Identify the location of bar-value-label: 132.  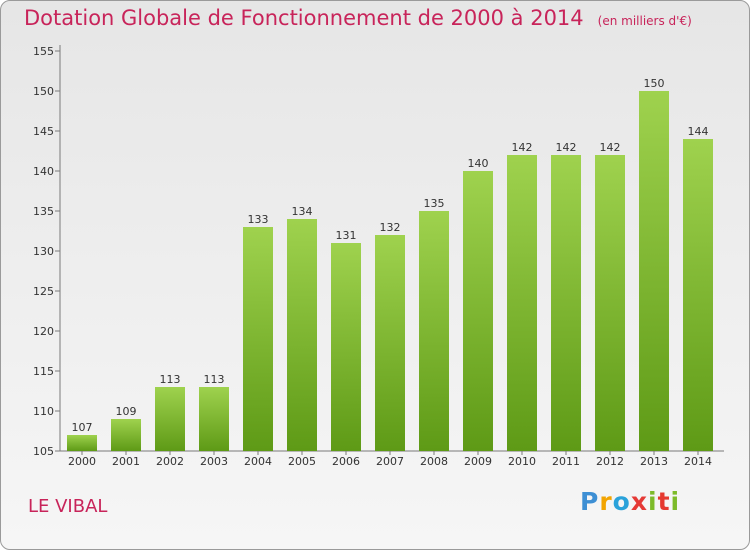
(390, 227).